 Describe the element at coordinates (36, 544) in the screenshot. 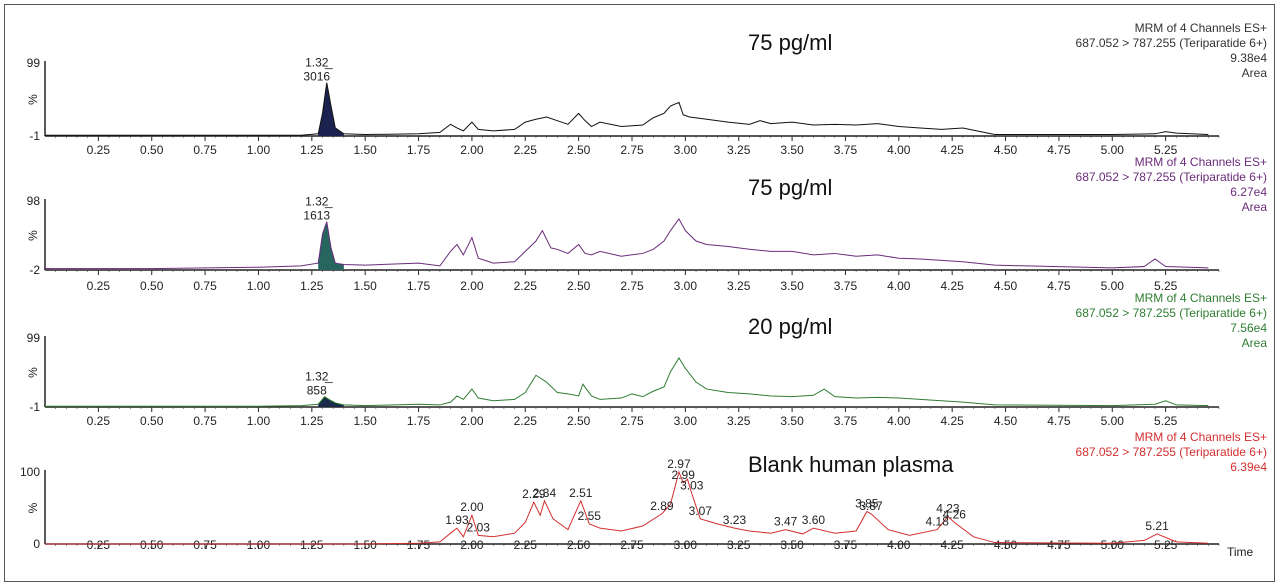

I see `y-min-label: 0` at that location.